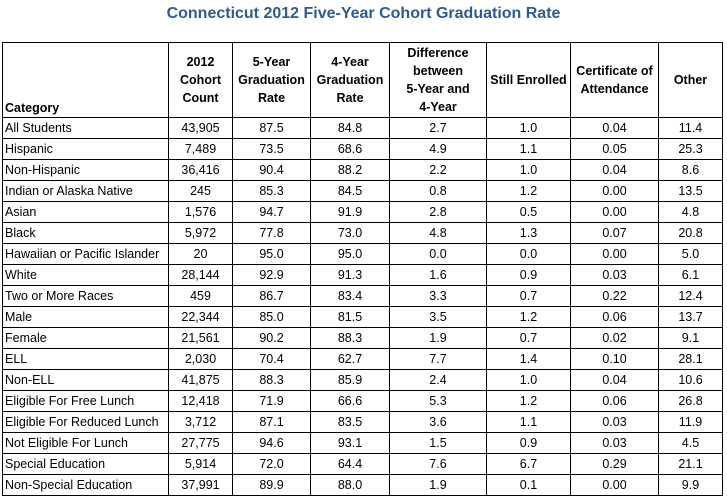 The image size is (727, 499). Describe the element at coordinates (438, 170) in the screenshot. I see `value-cell: 2.2` at that location.